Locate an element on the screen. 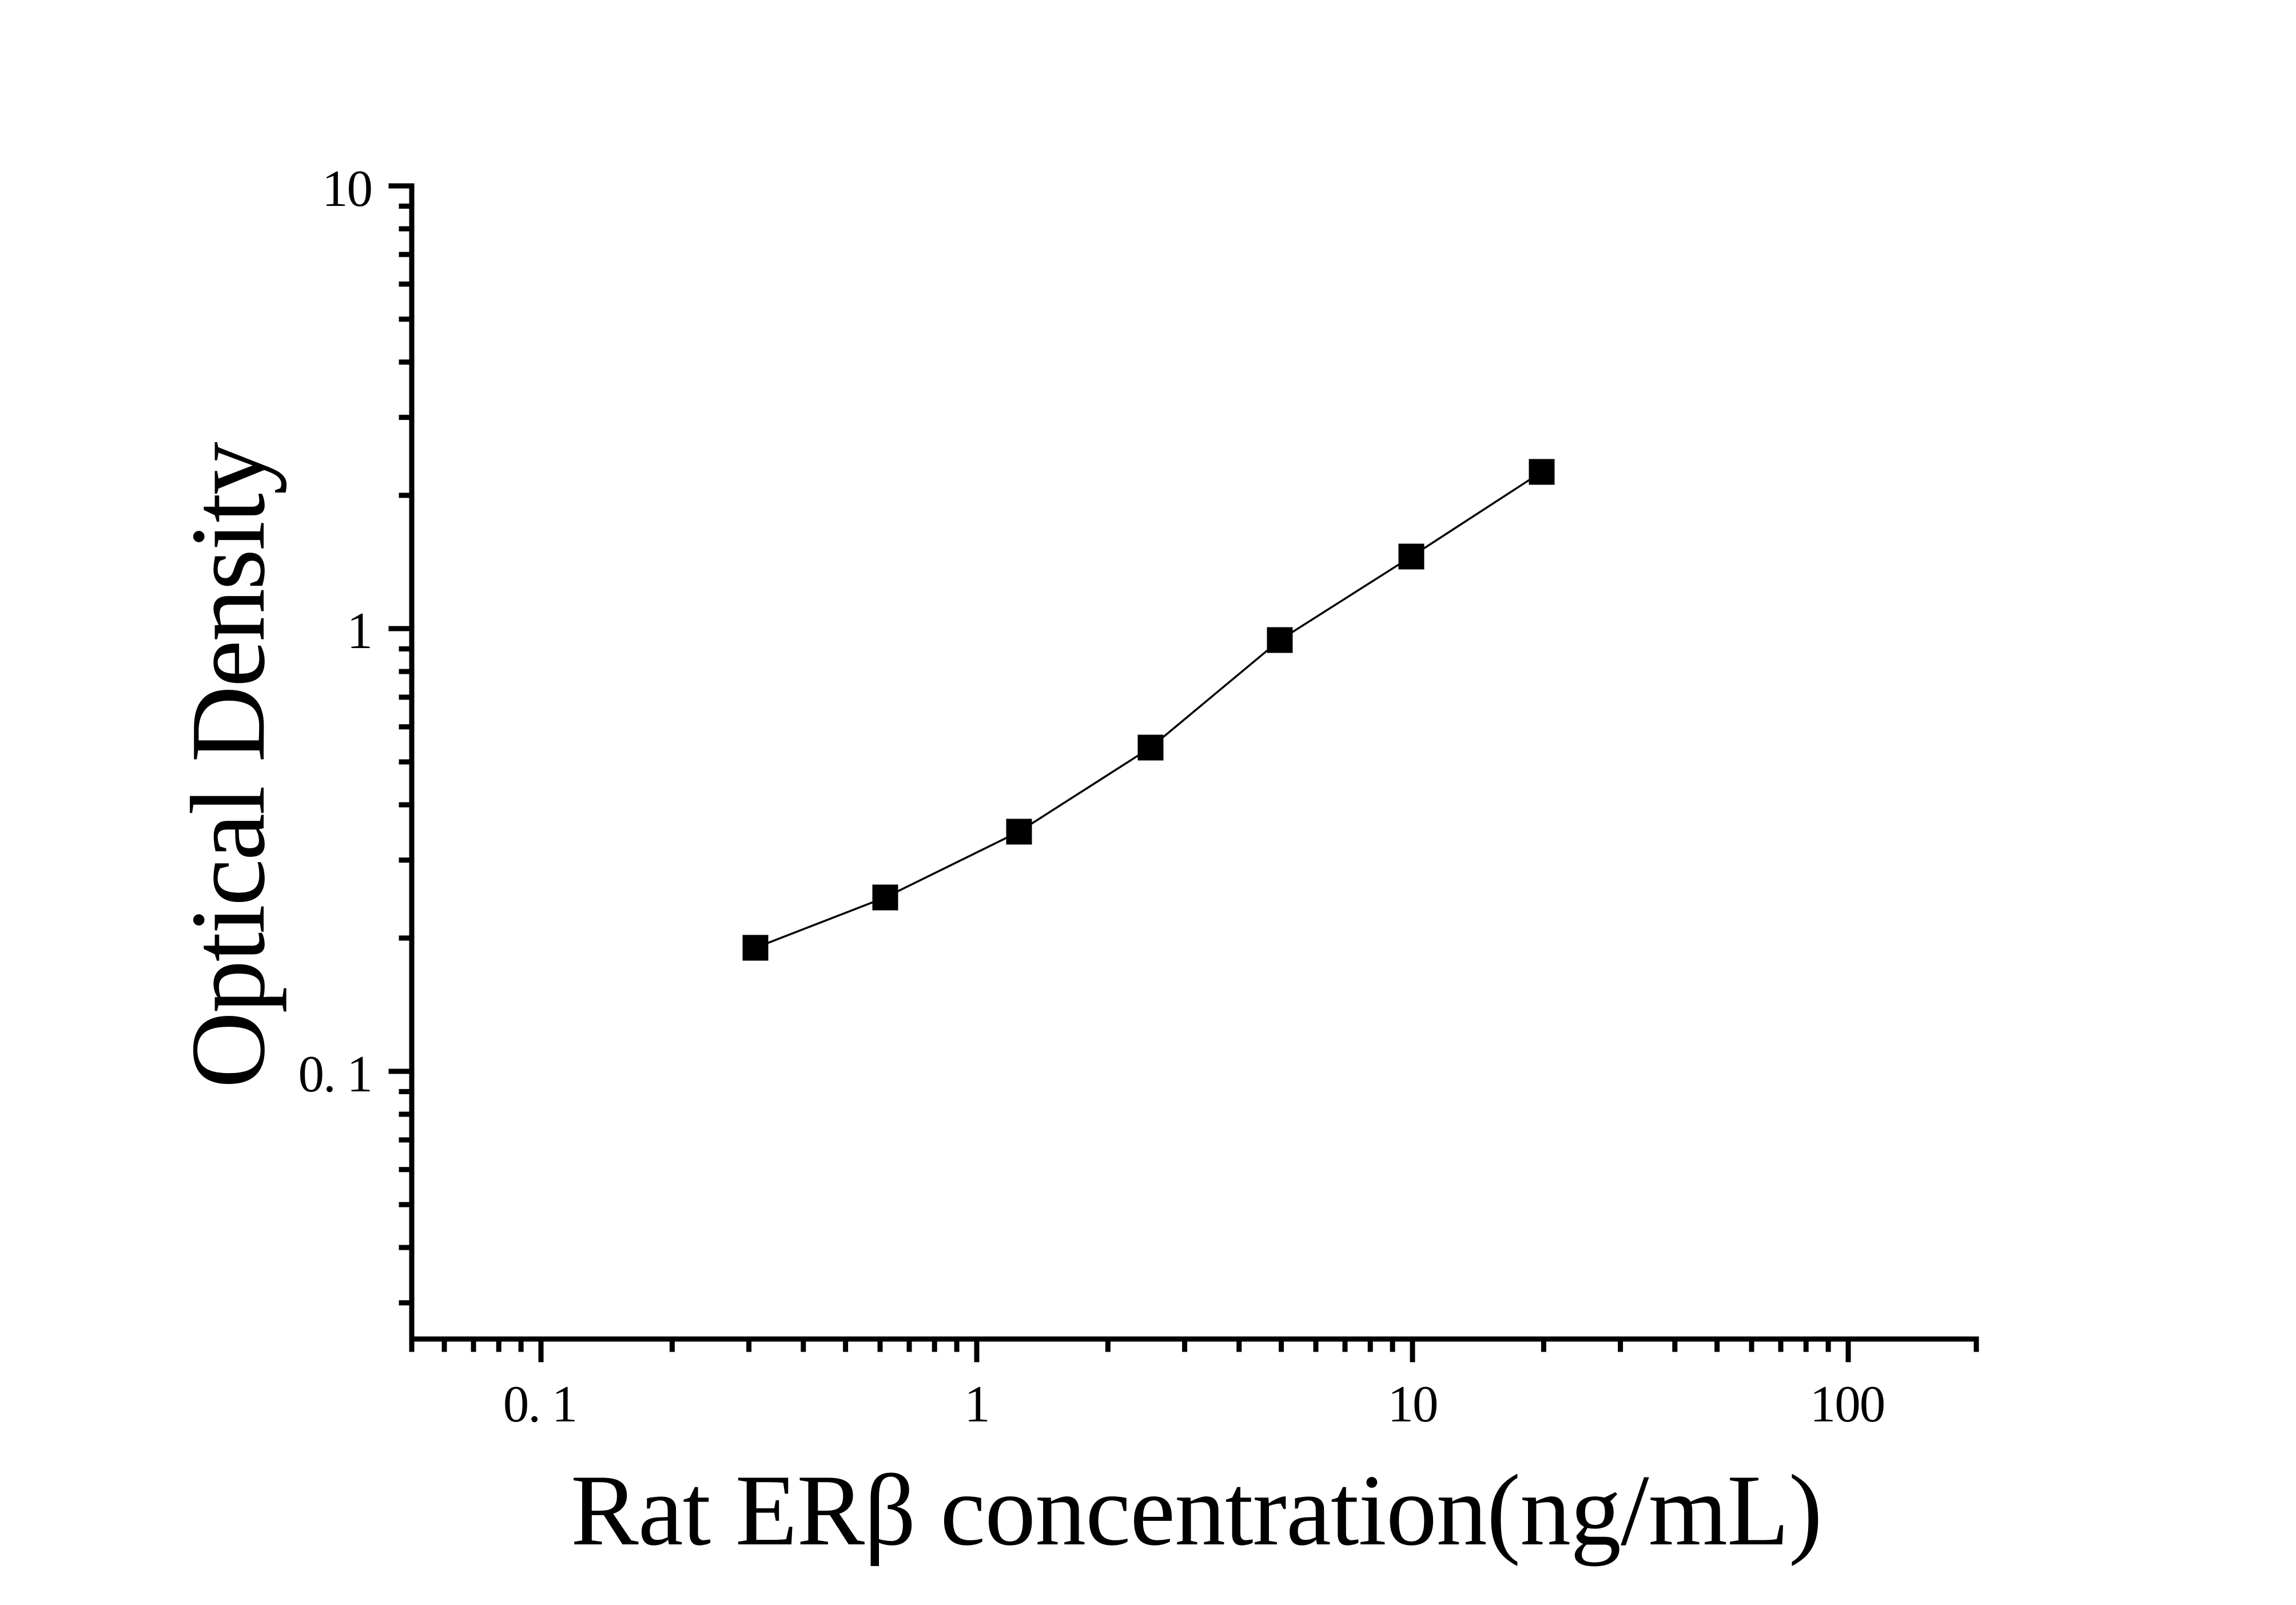  svg-text: 100 is located at coordinates (1847, 1404).